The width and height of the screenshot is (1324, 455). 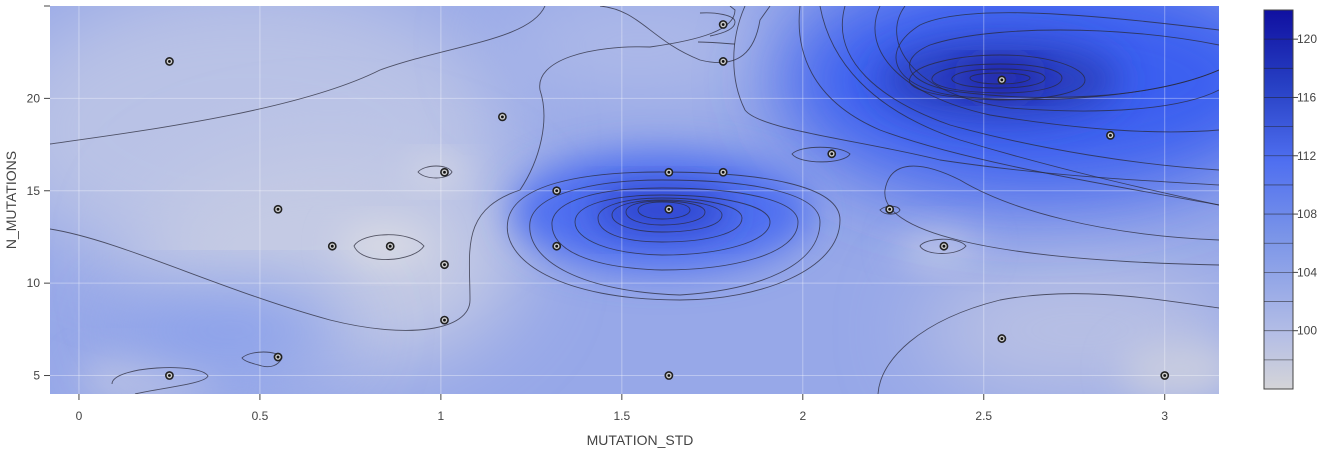 I want to click on colorbar-tick-label: 104, so click(x=1307, y=272).